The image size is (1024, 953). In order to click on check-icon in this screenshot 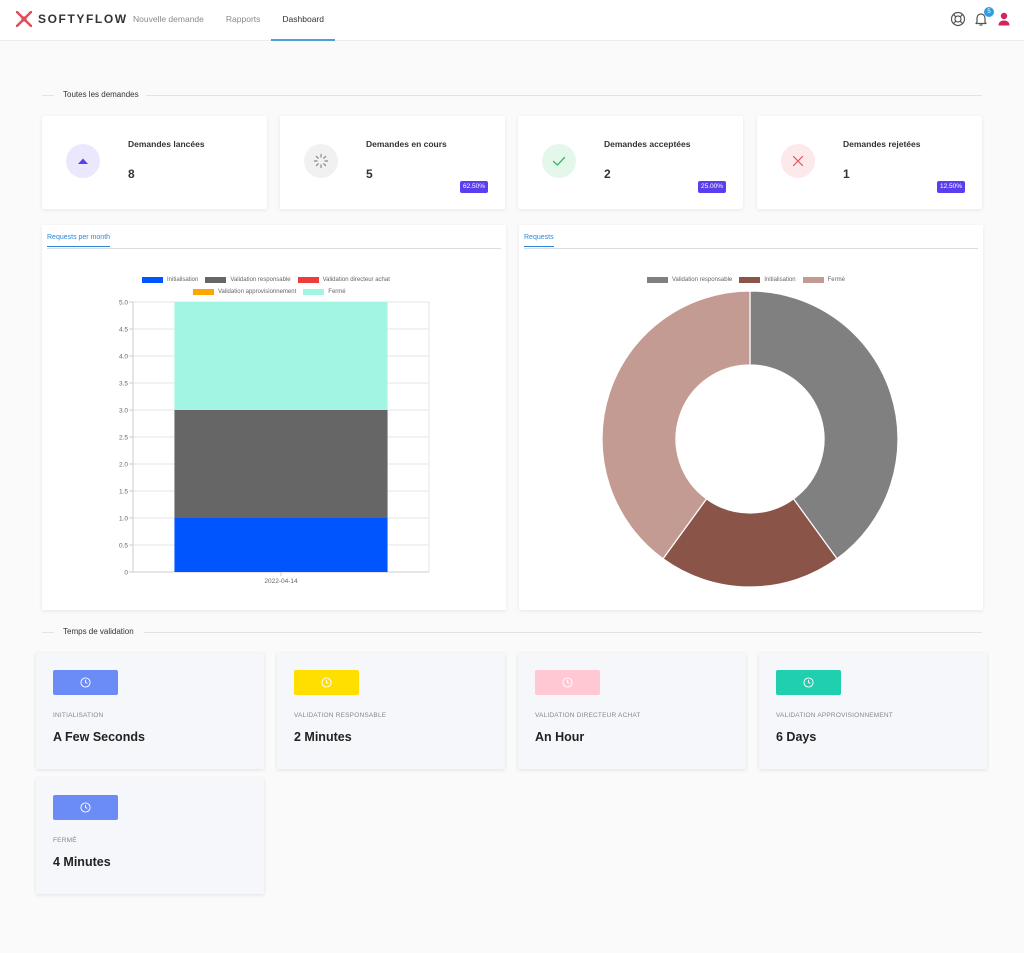, I will do `click(559, 161)`.